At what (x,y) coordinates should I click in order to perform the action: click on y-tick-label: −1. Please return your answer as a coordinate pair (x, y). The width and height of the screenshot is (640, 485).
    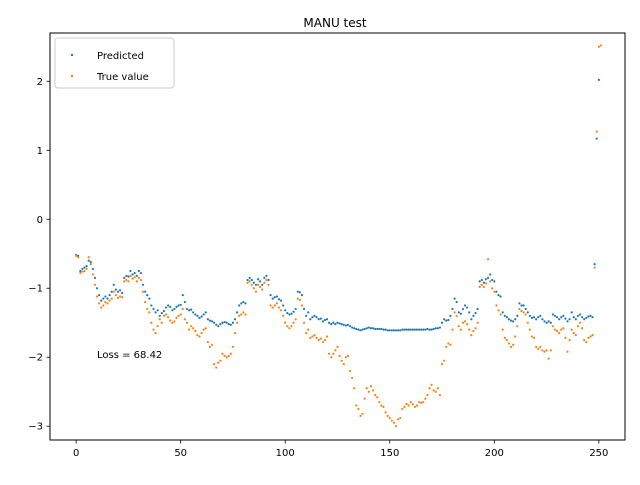
    Looking at the image, I should click on (35, 289).